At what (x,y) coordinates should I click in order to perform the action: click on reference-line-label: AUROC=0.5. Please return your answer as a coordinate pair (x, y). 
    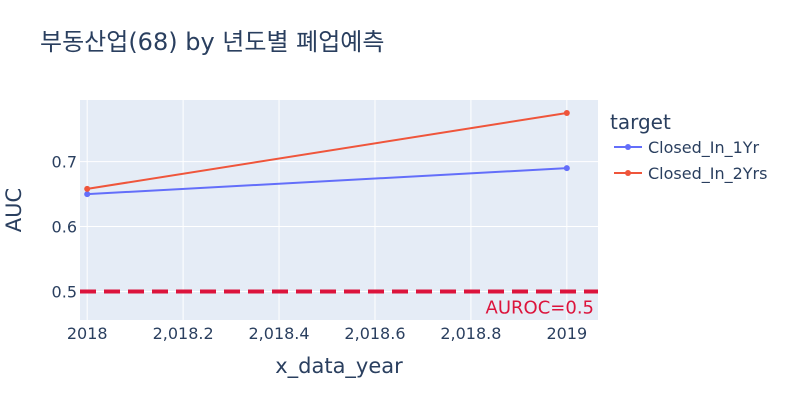
    Looking at the image, I should click on (540, 307).